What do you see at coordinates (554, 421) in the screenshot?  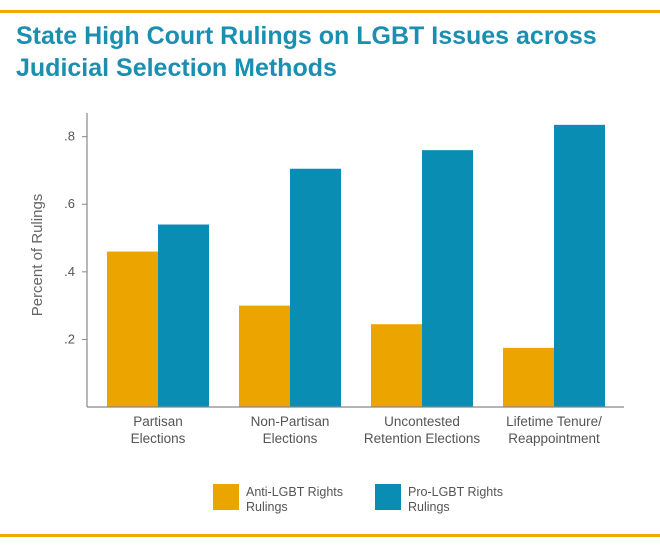 I see `category-label: Lifetime Tenure/` at bounding box center [554, 421].